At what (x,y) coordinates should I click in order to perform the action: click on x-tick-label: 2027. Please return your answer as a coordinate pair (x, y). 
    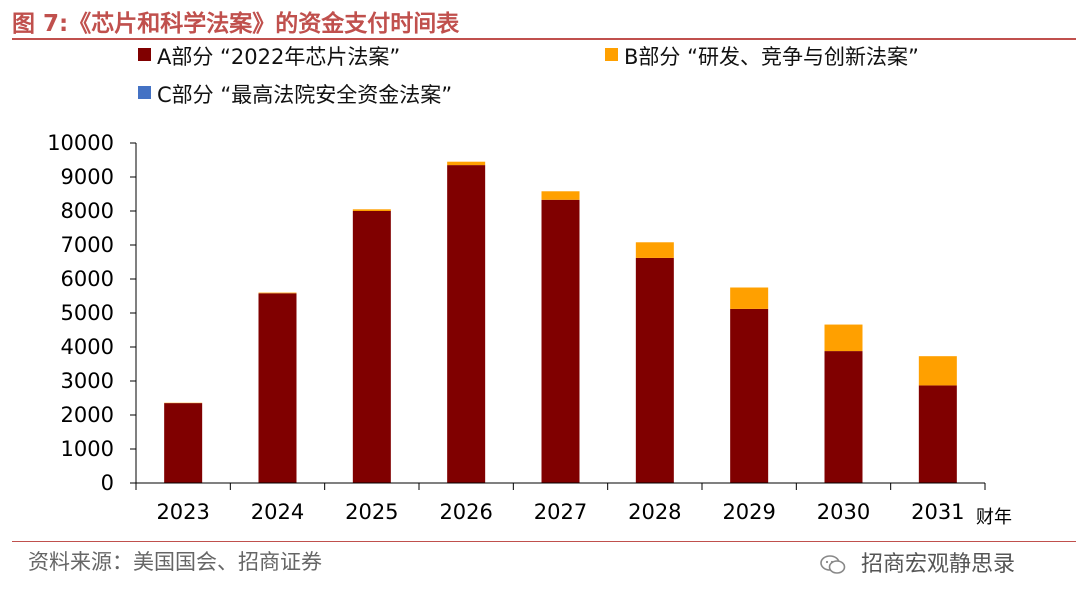
    Looking at the image, I should click on (560, 512).